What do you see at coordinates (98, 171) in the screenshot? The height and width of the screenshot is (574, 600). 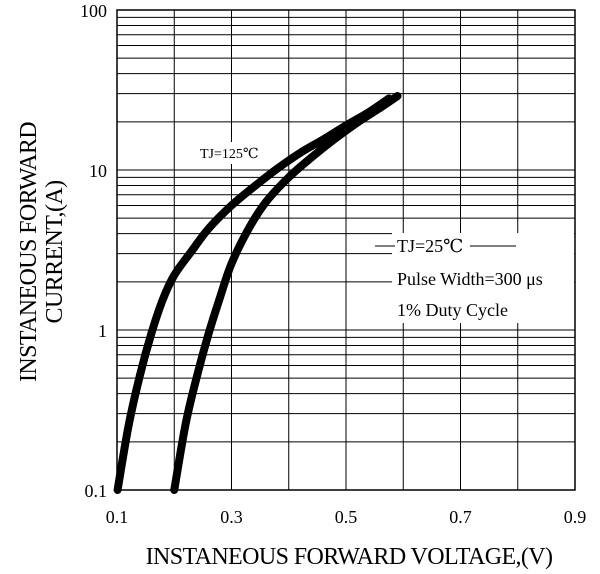 I see `y-tick-label: 10` at bounding box center [98, 171].